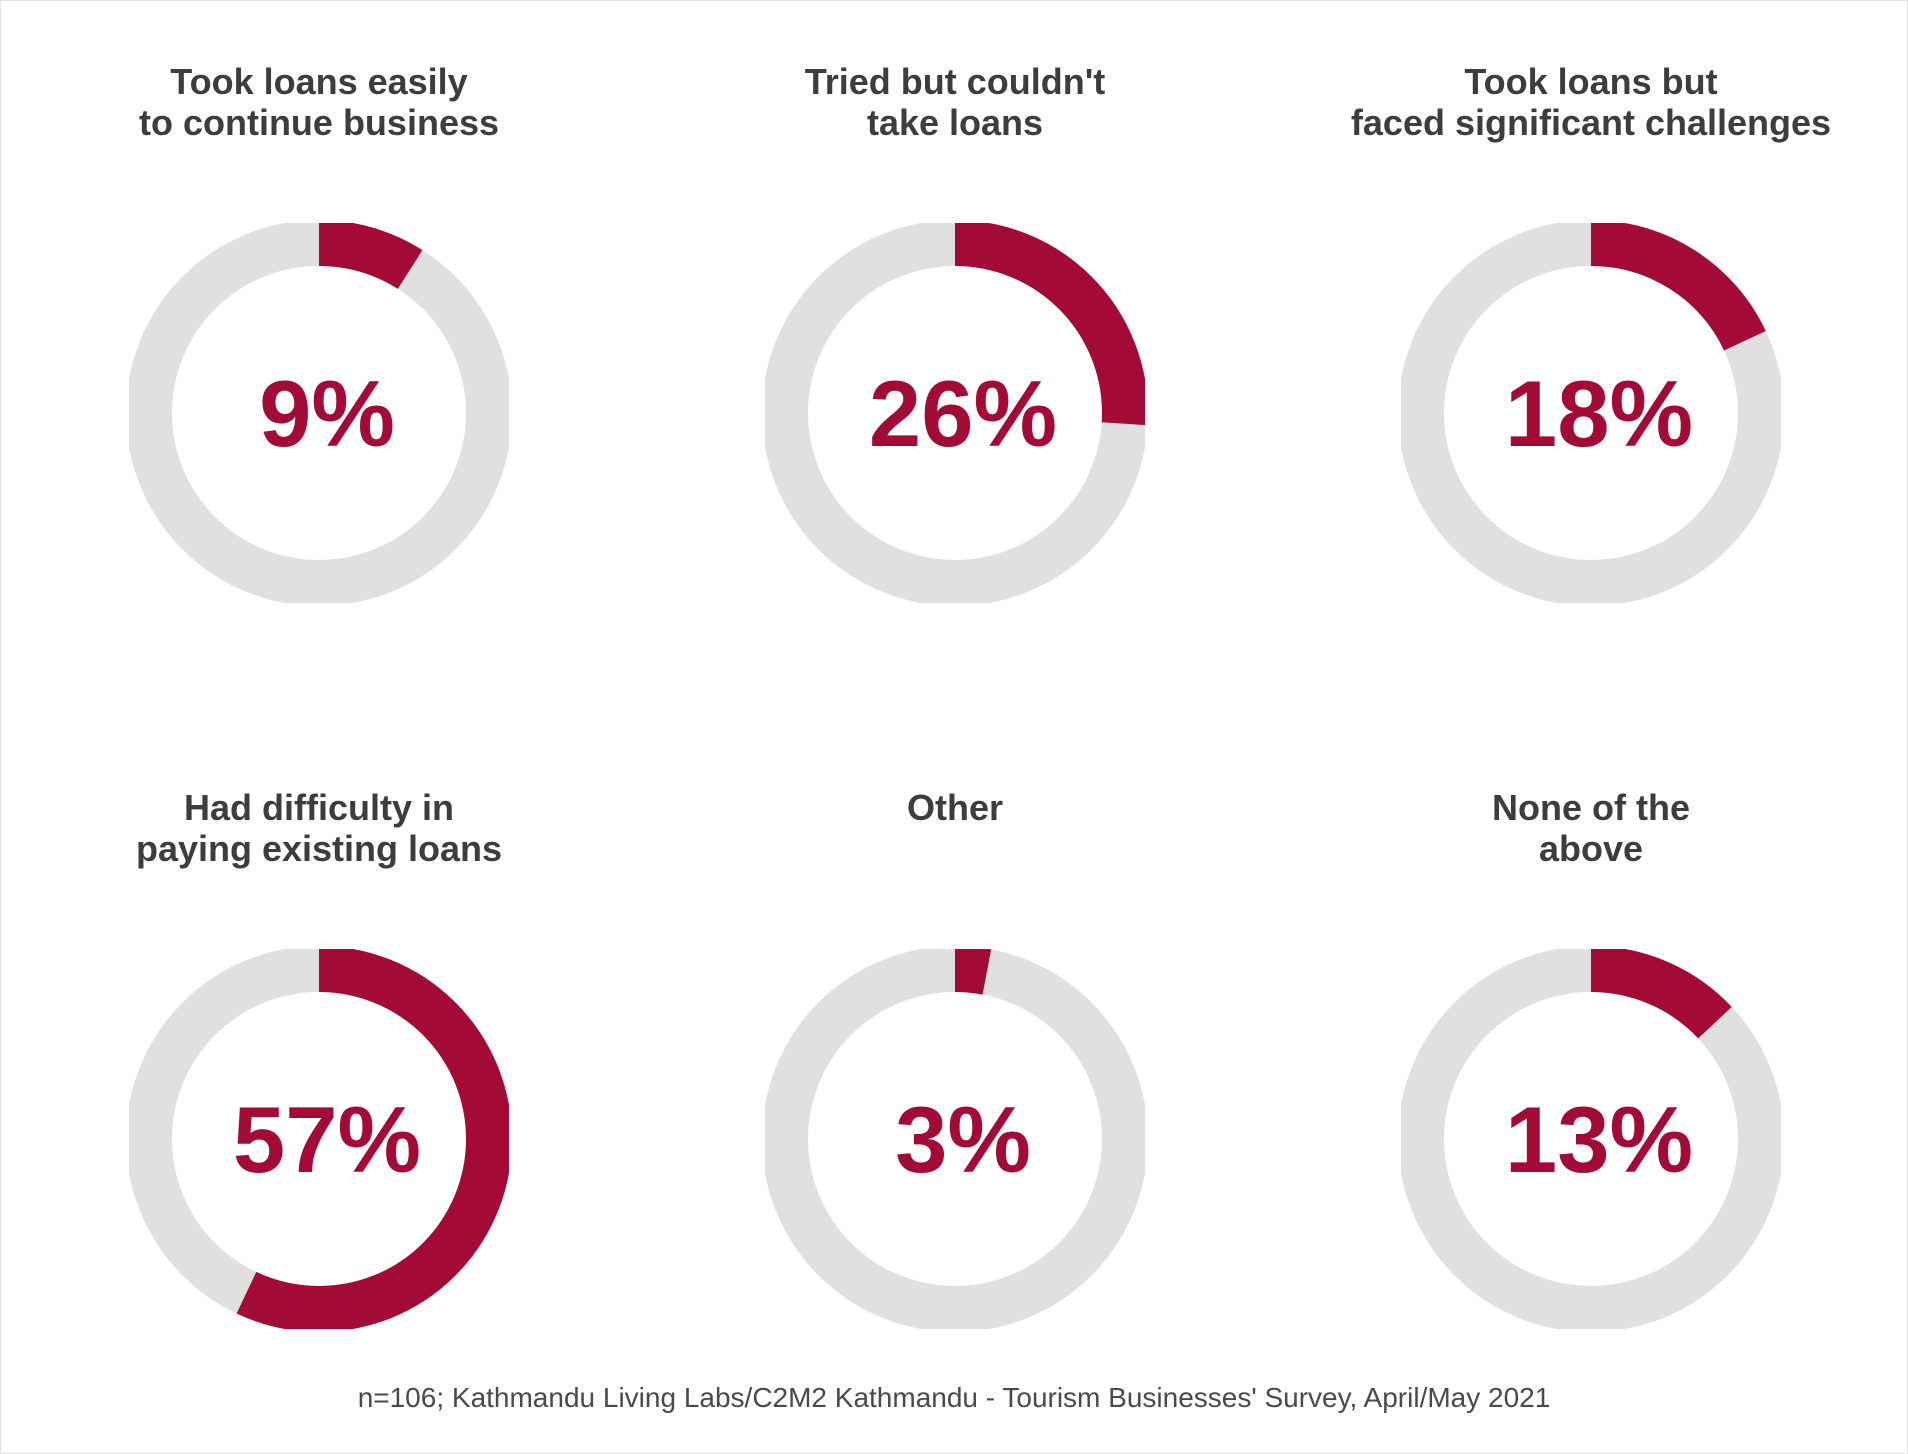  Describe the element at coordinates (327, 1139) in the screenshot. I see `donut-value-label: 57%` at that location.